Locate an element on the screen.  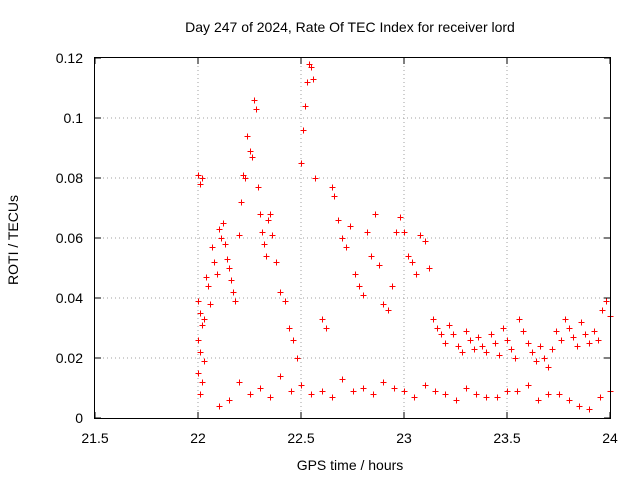
y-tick-label: 0.06 is located at coordinates (69, 238).